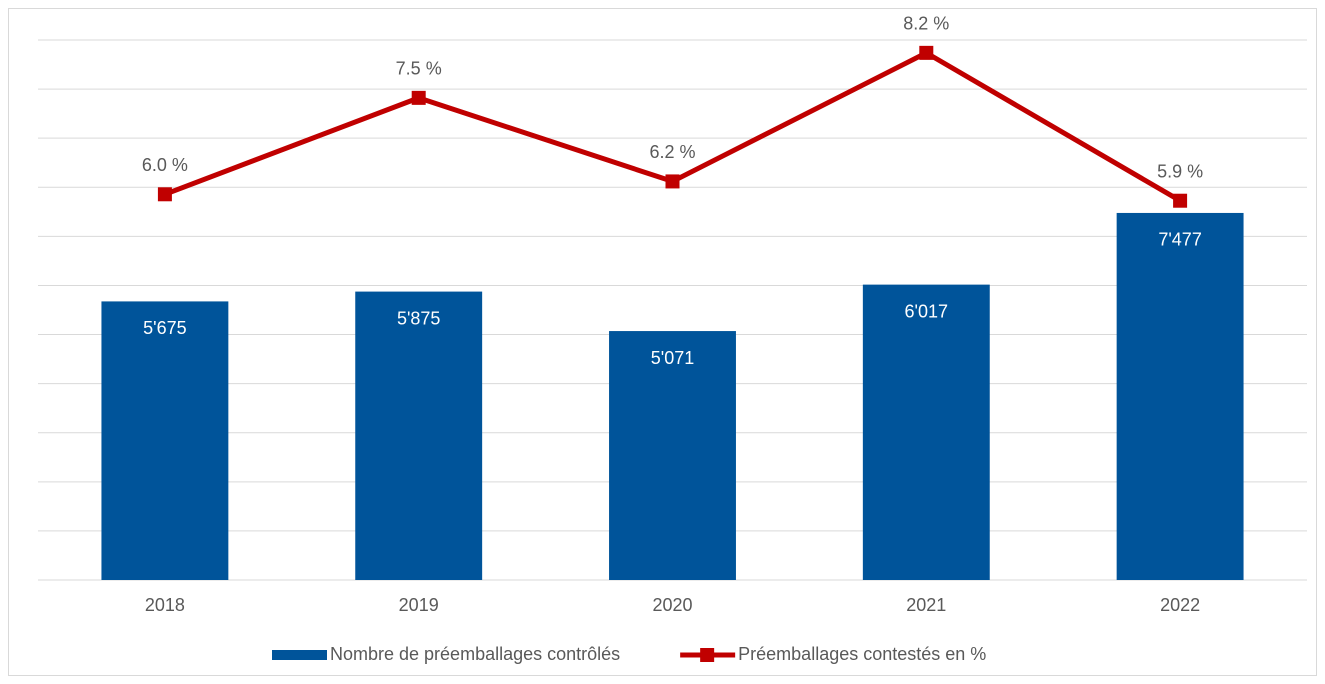 The height and width of the screenshot is (684, 1325). Describe the element at coordinates (672, 152) in the screenshot. I see `data-label: 6.2 %` at that location.